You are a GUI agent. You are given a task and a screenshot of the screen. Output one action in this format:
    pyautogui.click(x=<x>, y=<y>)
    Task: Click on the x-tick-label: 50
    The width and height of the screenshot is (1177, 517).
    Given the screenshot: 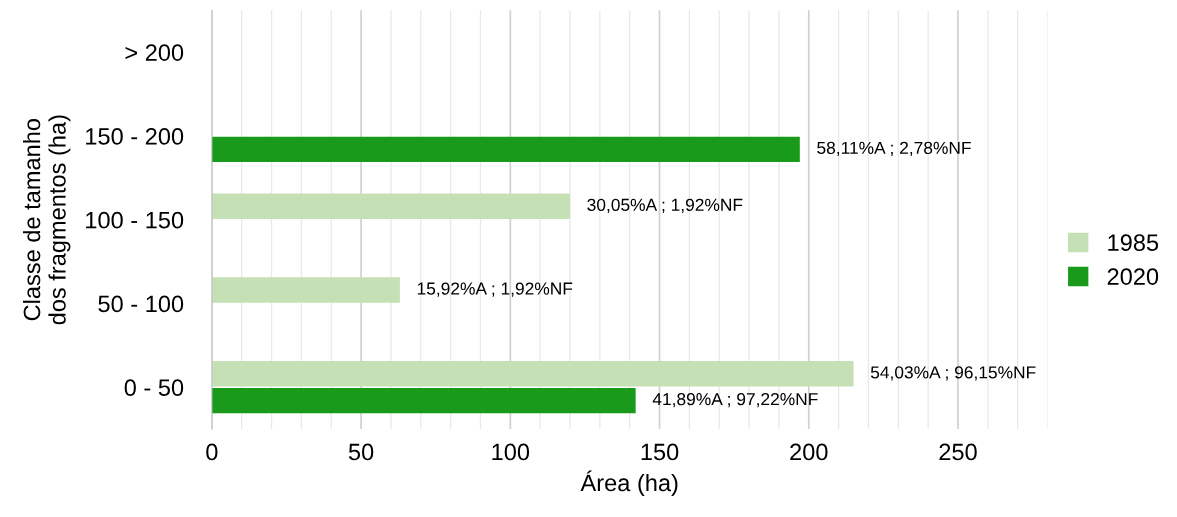 What is the action you would take?
    pyautogui.click(x=361, y=452)
    